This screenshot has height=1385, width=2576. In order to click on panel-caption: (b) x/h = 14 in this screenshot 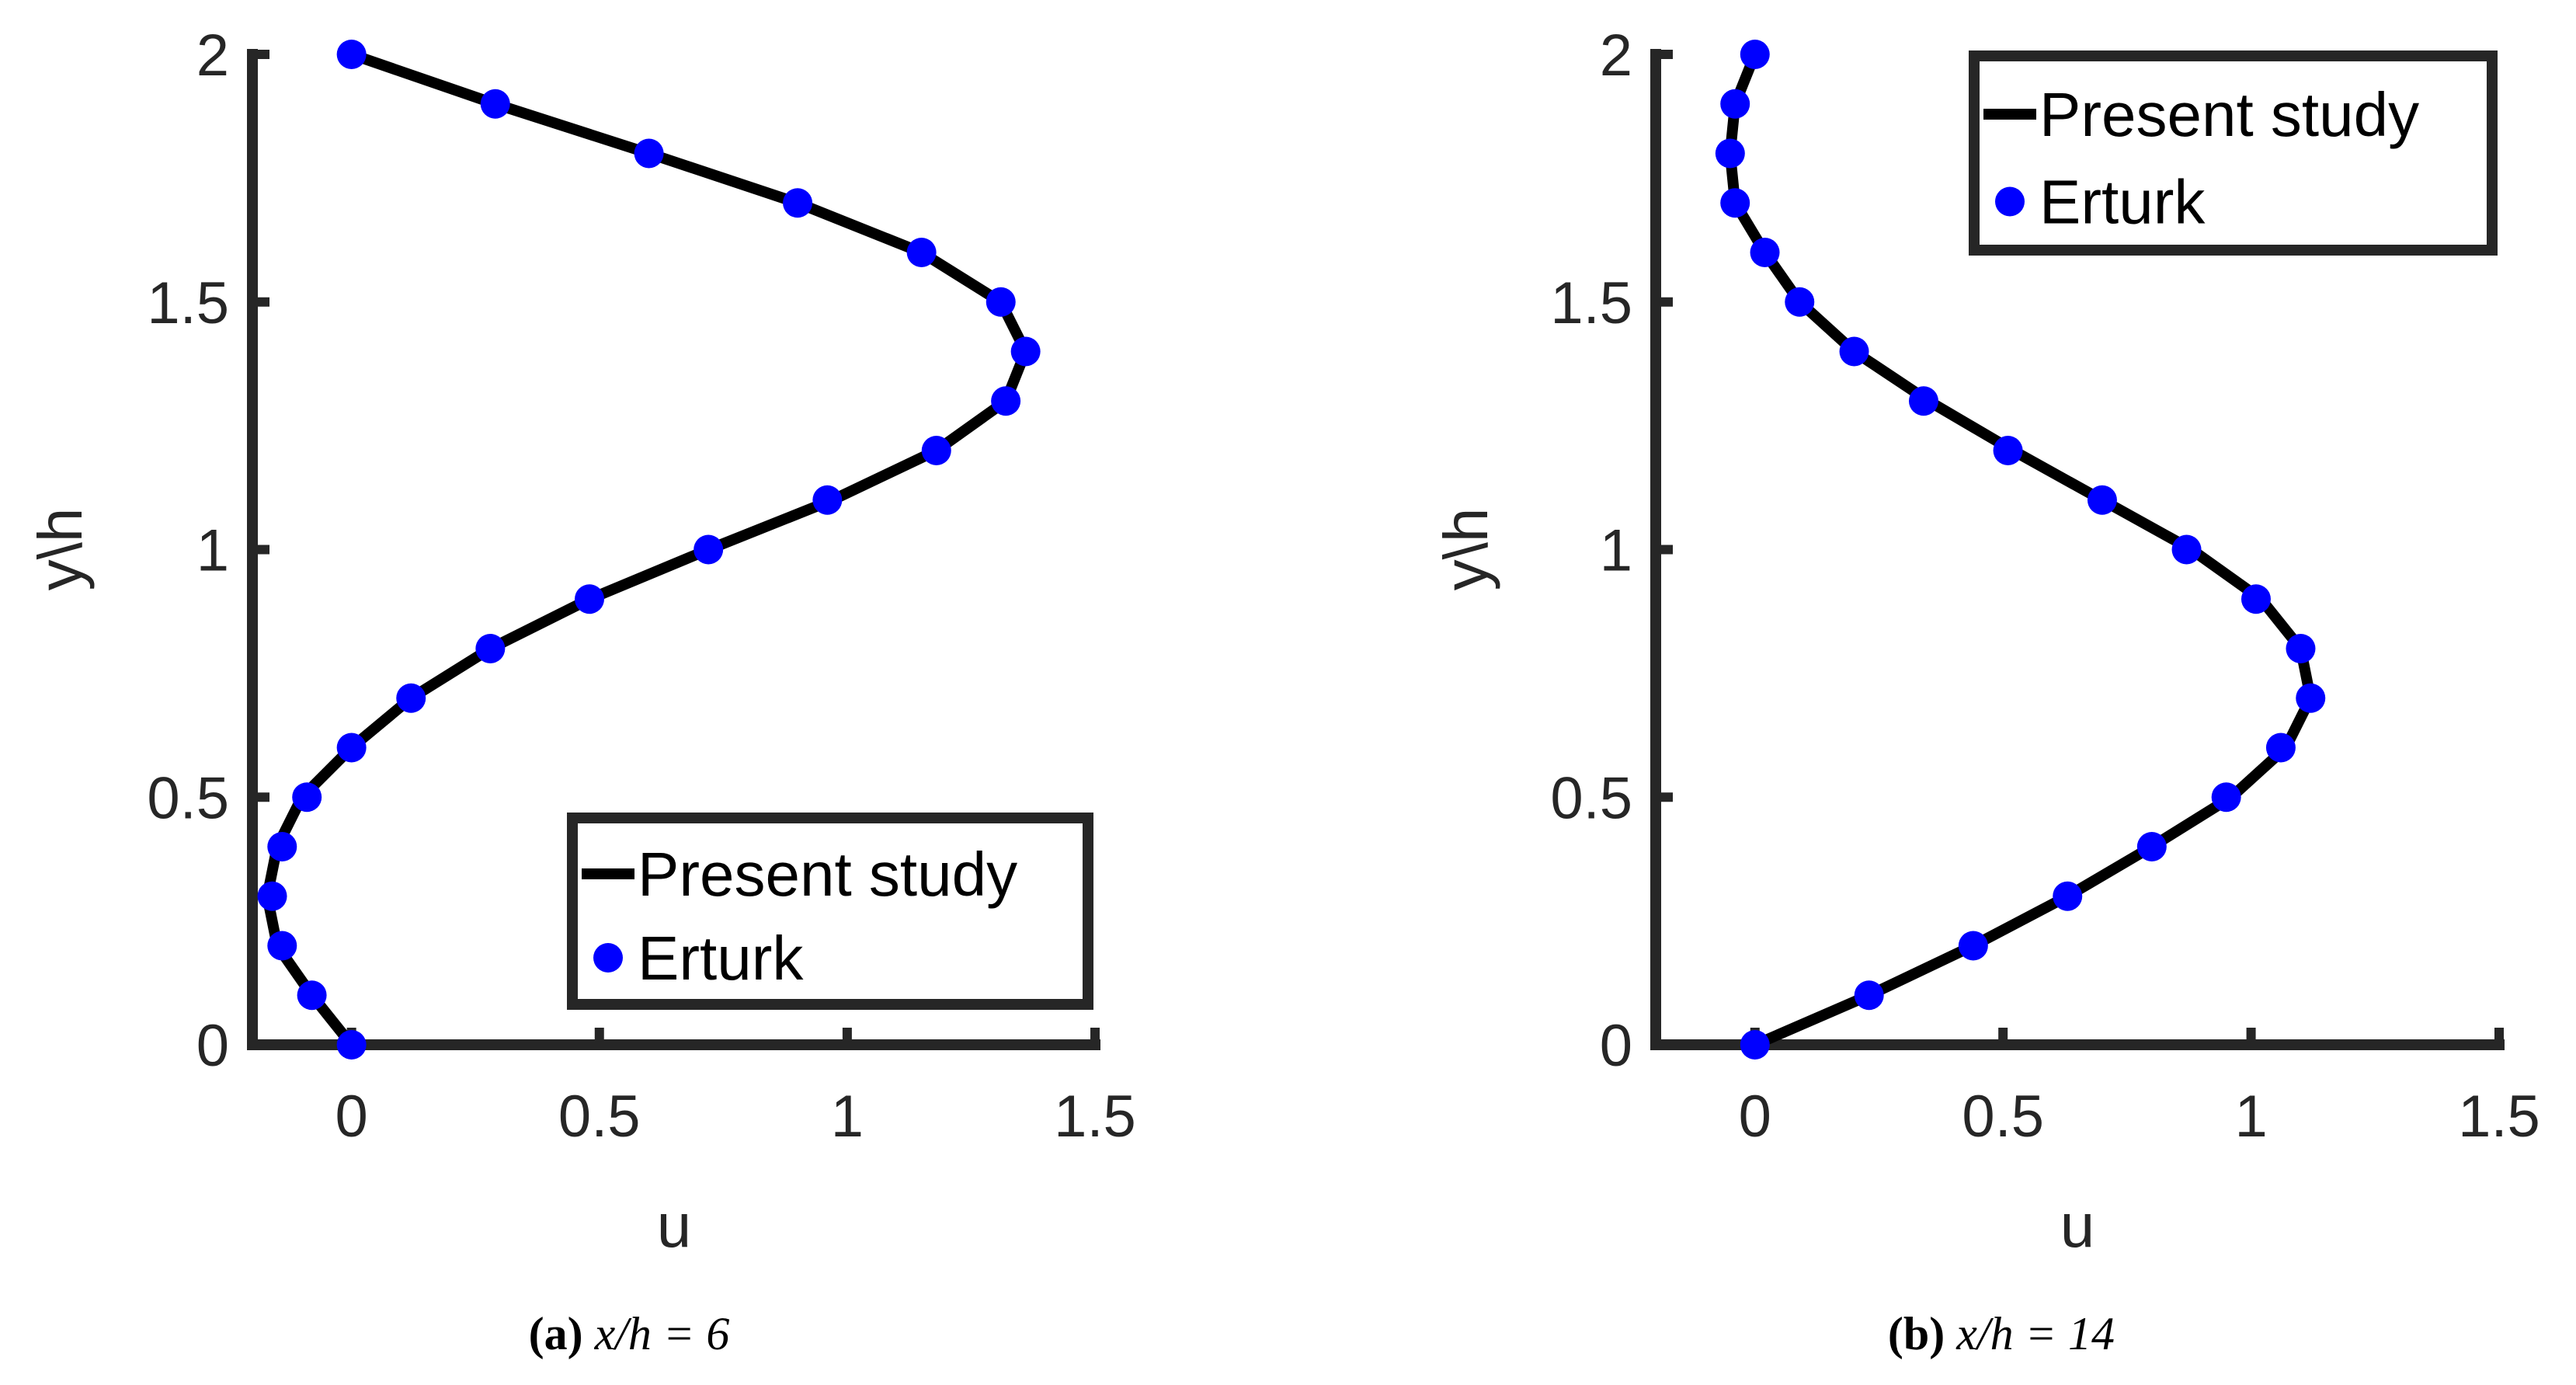, I will do `click(2002, 1333)`.